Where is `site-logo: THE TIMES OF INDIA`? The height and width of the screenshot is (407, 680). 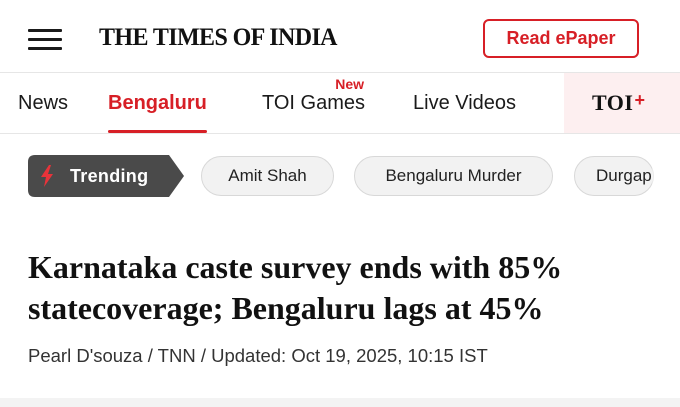
site-logo: THE TIMES OF INDIA is located at coordinates (218, 38).